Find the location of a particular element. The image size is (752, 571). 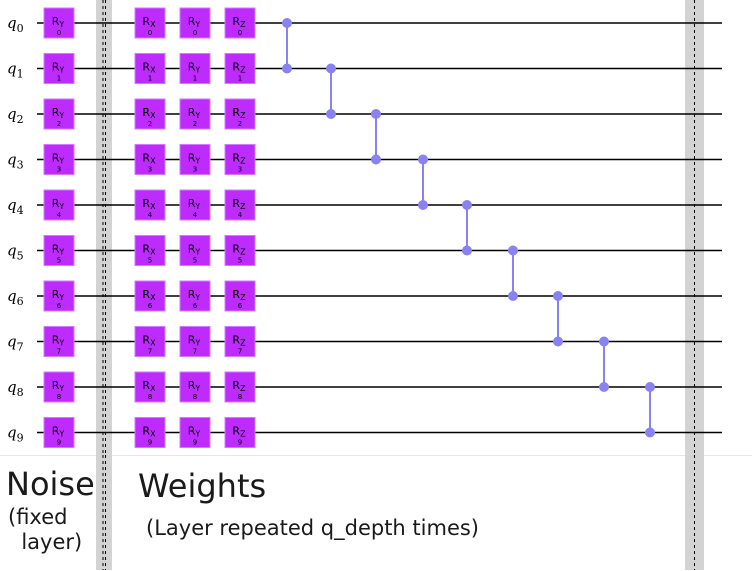

gate-weights-ry-q0: RY0 is located at coordinates (195, 23).